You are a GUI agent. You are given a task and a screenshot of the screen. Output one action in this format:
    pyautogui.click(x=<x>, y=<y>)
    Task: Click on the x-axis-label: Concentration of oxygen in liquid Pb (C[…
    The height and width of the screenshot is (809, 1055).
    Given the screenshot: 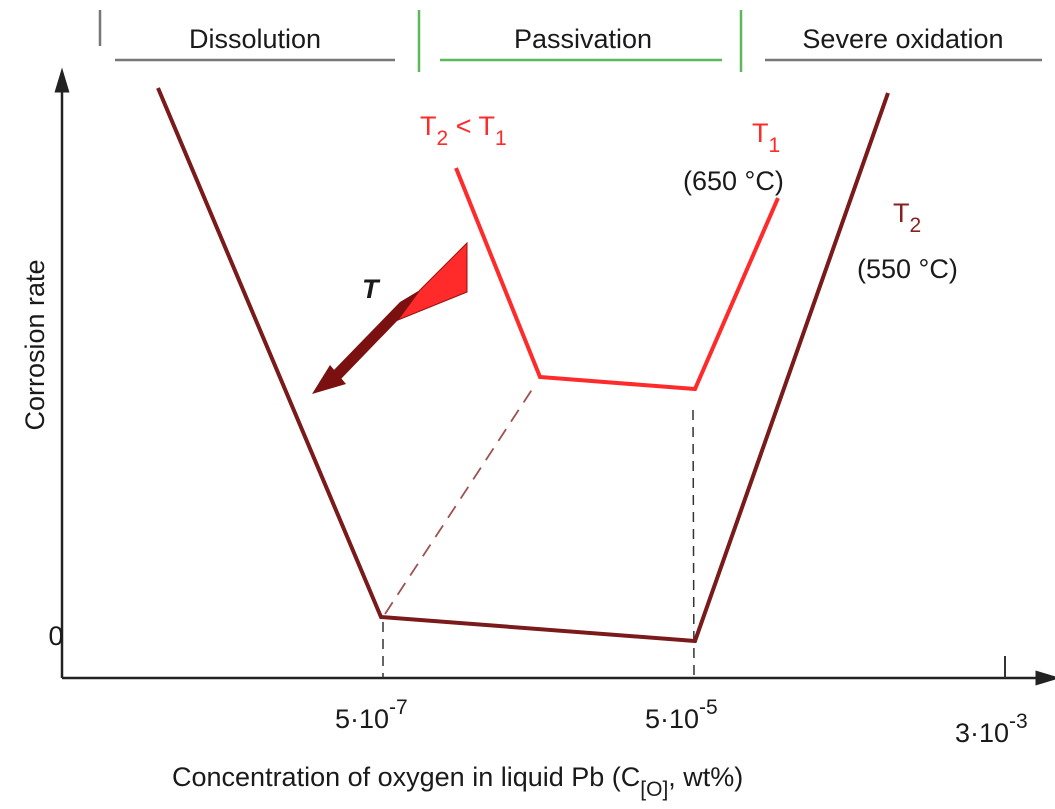 What is the action you would take?
    pyautogui.click(x=457, y=781)
    